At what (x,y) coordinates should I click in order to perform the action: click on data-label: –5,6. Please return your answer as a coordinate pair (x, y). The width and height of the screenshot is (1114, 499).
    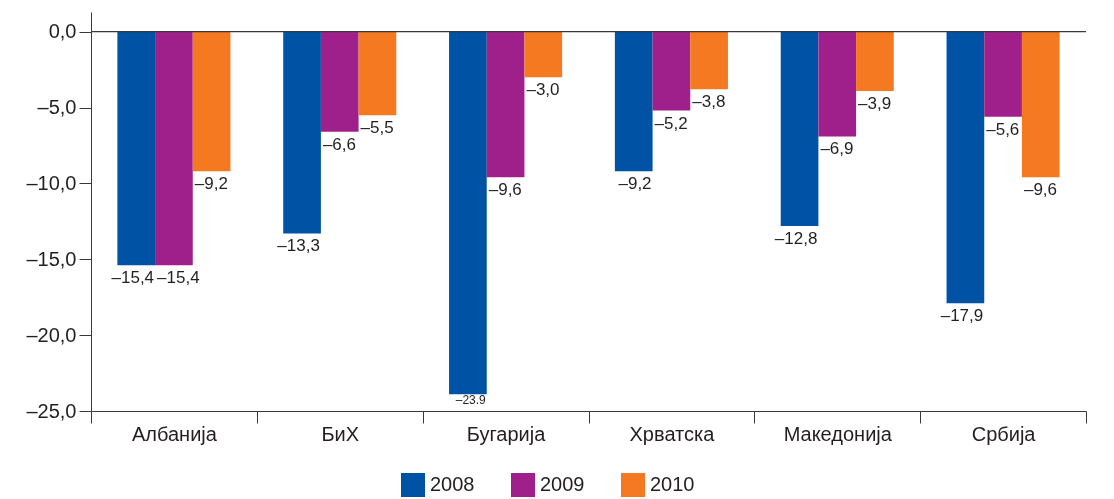
    Looking at the image, I should click on (1003, 129).